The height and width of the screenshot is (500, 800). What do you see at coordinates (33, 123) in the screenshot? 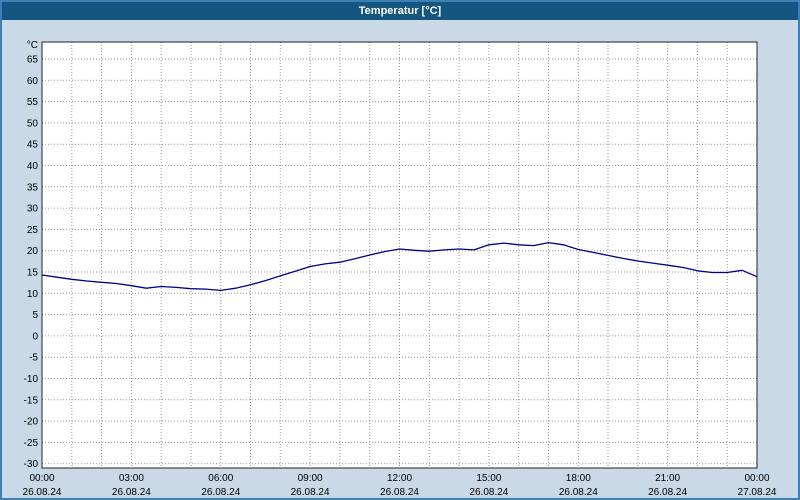
I see `y-tick-label: 50` at bounding box center [33, 123].